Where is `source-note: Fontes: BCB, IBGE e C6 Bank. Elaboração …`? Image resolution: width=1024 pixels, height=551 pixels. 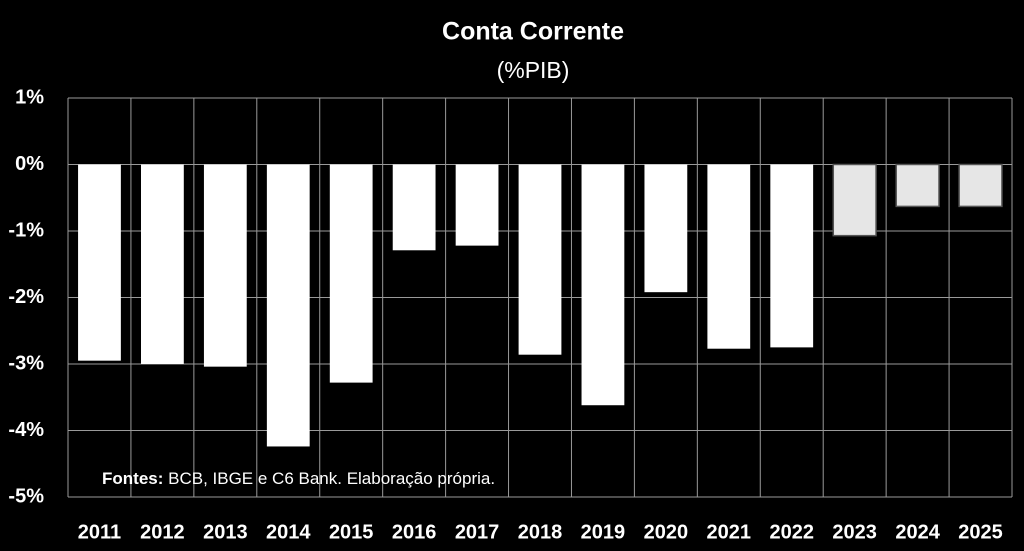 source-note: Fontes: BCB, IBGE e C6 Bank. Elaboração … is located at coordinates (298, 478).